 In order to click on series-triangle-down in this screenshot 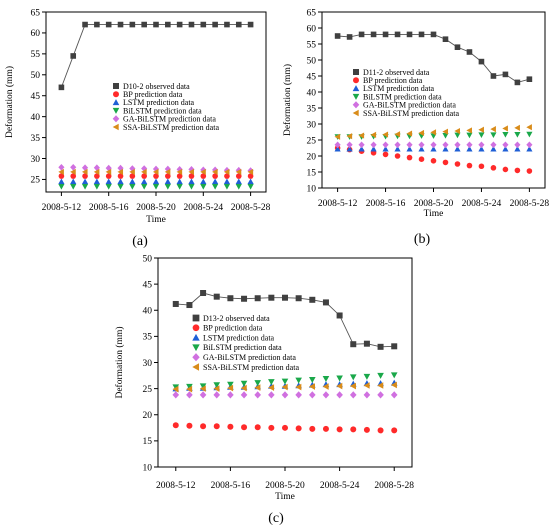, I will do `click(156, 187)`.